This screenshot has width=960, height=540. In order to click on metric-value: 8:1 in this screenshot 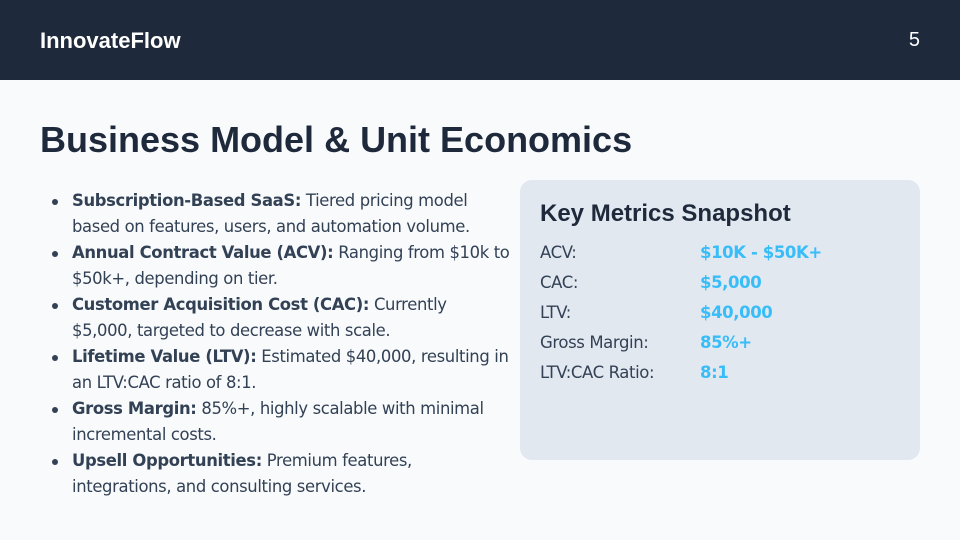, I will do `click(714, 372)`.